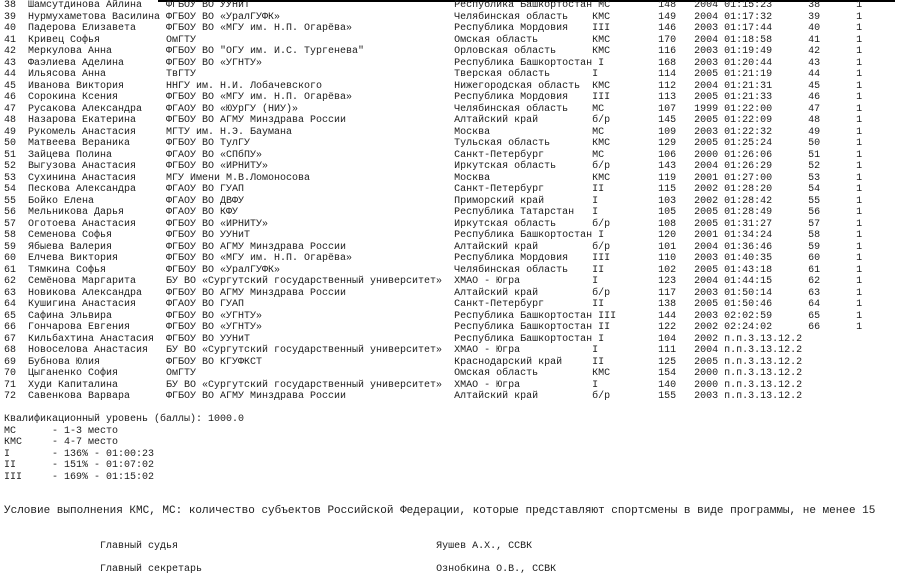 Image resolution: width=900 pixels, height=578 pixels. Describe the element at coordinates (748, 281) in the screenshot. I see `cell-result: 01:44:15` at that location.